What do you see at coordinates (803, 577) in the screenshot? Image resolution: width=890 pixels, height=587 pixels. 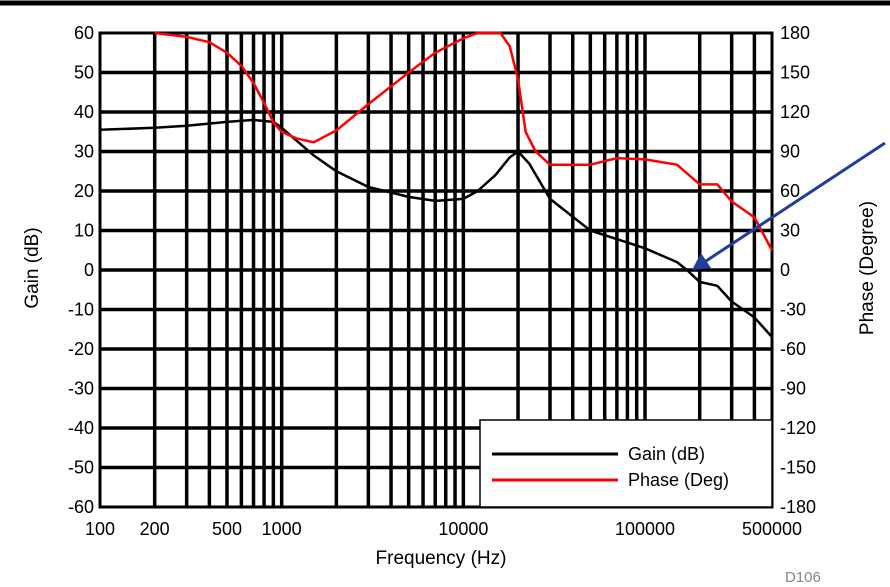 I see `figure-id: D106` at bounding box center [803, 577].